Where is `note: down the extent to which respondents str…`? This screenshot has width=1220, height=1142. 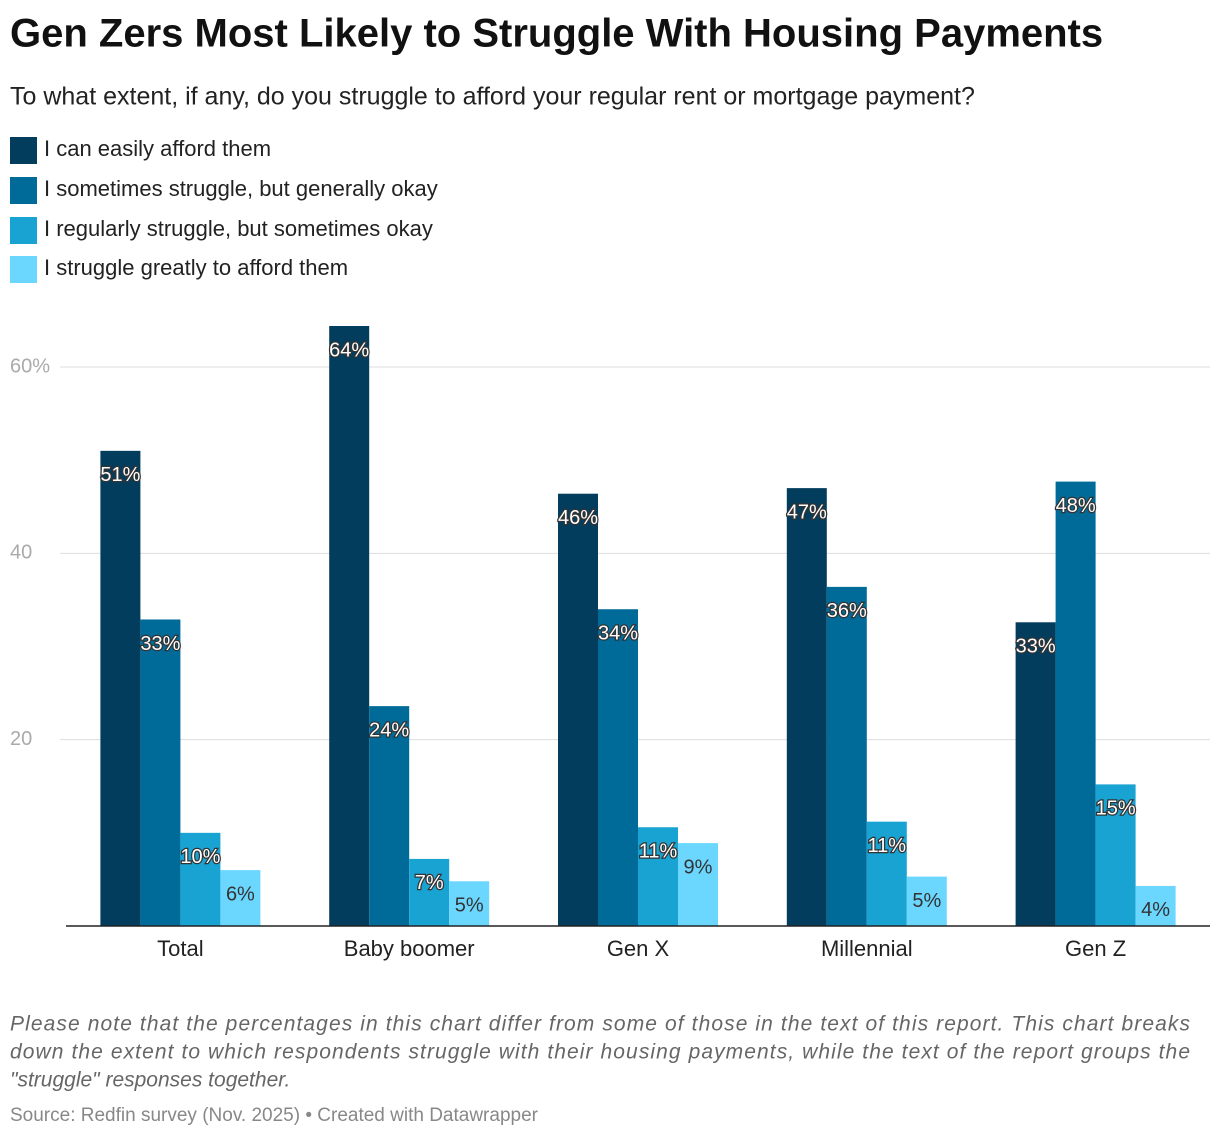
note: down the extent to which respondents str… is located at coordinates (600, 1052).